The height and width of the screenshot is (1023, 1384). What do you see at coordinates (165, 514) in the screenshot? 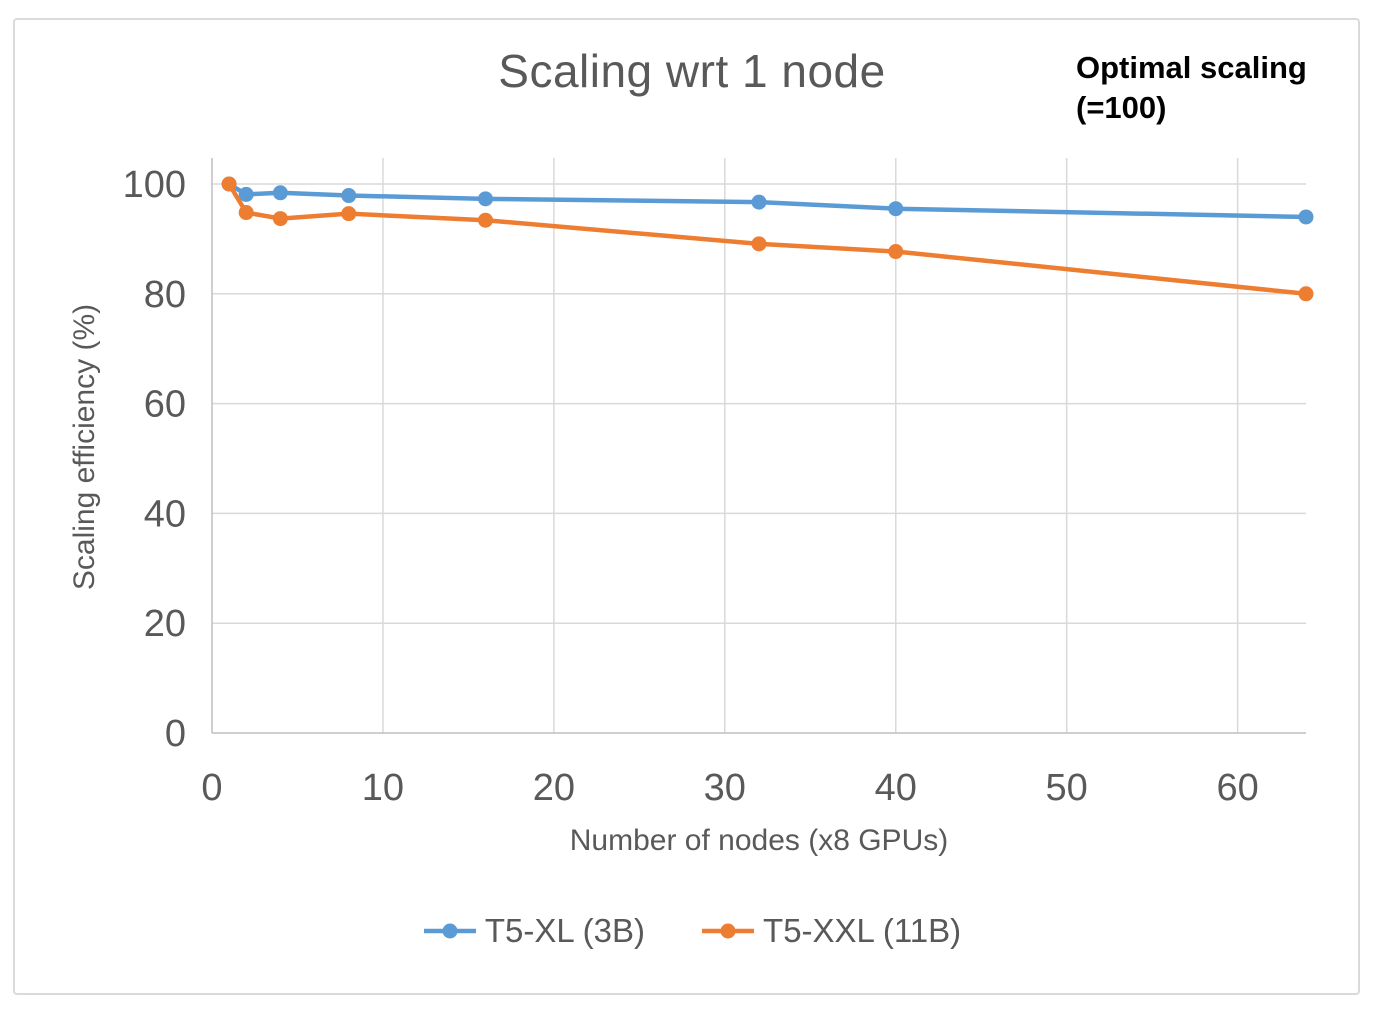
I see `y-tick-label: 40` at bounding box center [165, 514].